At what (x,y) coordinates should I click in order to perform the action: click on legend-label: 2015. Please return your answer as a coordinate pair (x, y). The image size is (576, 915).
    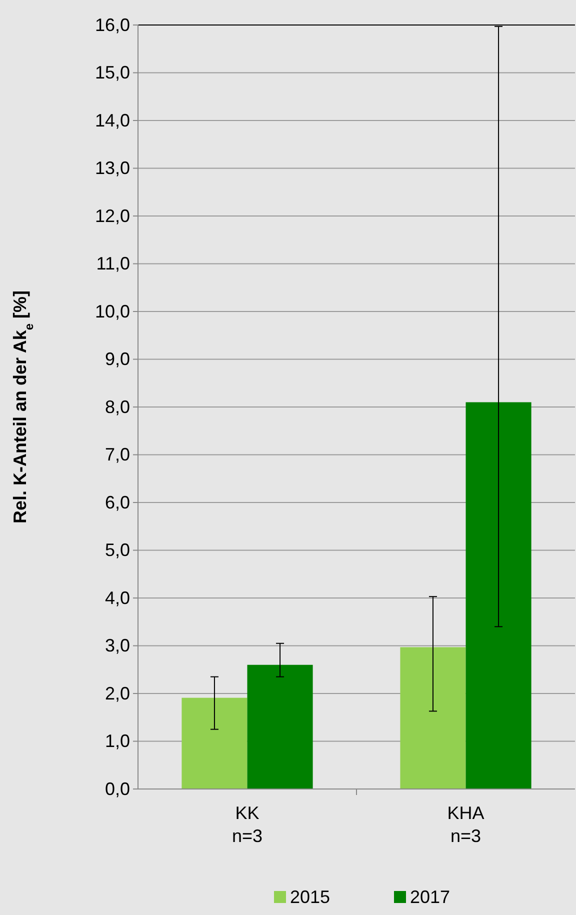
    Looking at the image, I should click on (310, 897).